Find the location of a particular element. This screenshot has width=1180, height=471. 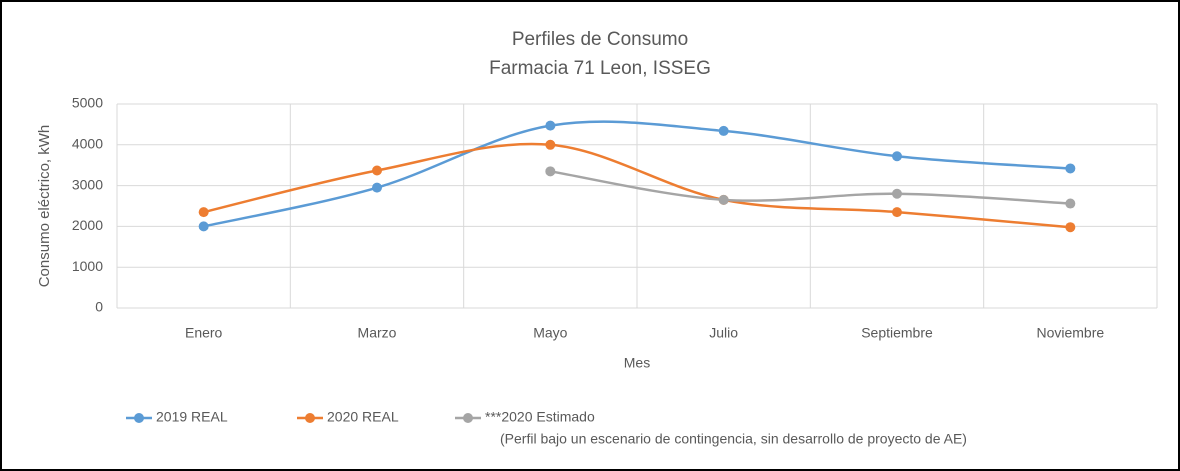

y-tick-label: 5000 is located at coordinates (87, 103).